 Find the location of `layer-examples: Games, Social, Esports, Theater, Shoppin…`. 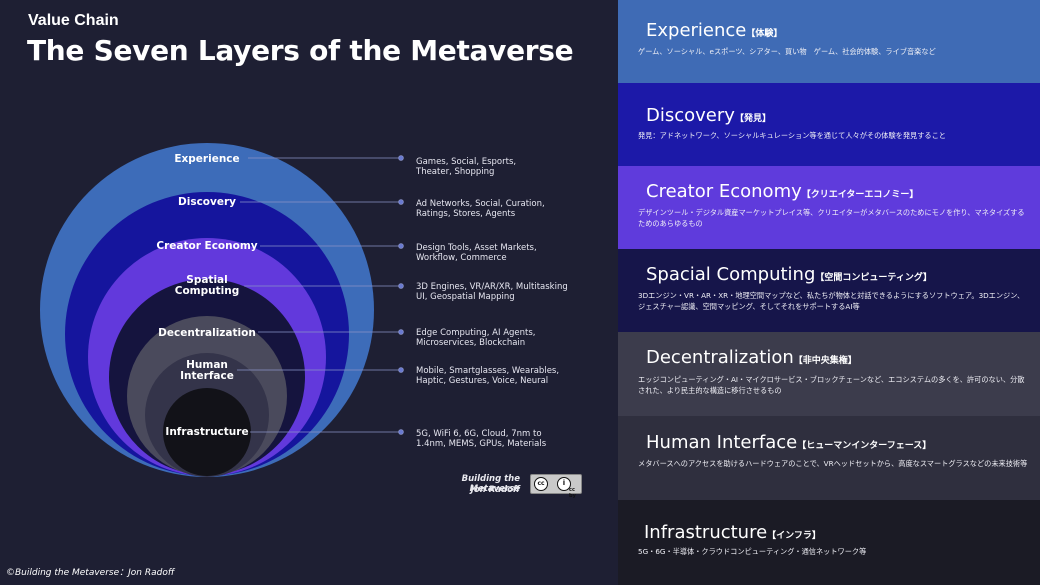

layer-examples: Games, Social, Esports, Theater, Shoppin… is located at coordinates (491, 303).